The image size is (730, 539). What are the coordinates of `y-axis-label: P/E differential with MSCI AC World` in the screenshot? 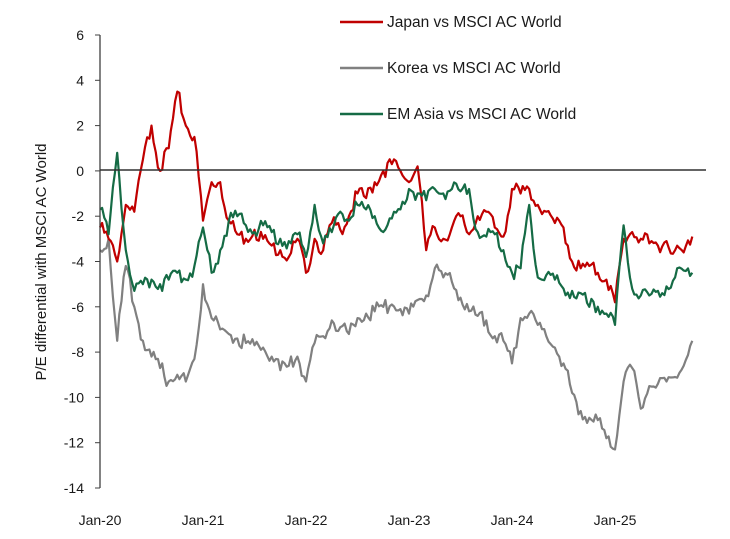 It's located at (41, 261).